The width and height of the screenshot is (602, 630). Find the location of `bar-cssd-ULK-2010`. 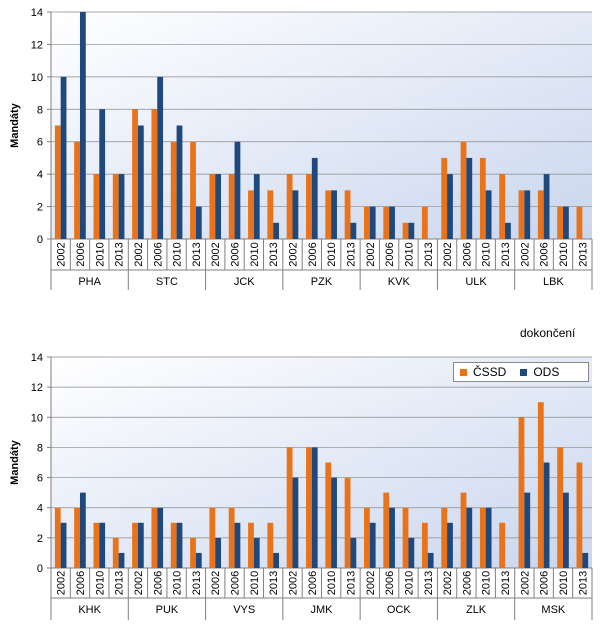

bar-cssd-ULK-2010 is located at coordinates (482, 198).